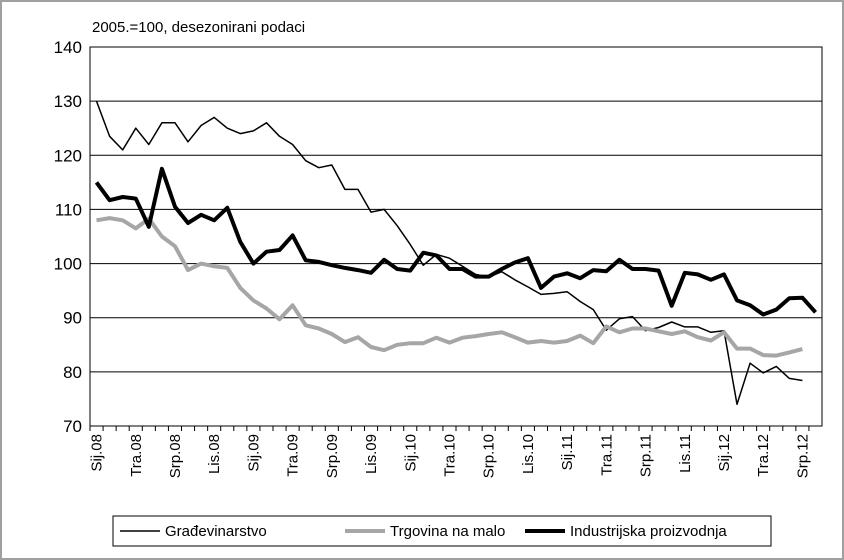 This screenshot has width=844, height=560. I want to click on x-tick-label: Srp.12, so click(802, 456).